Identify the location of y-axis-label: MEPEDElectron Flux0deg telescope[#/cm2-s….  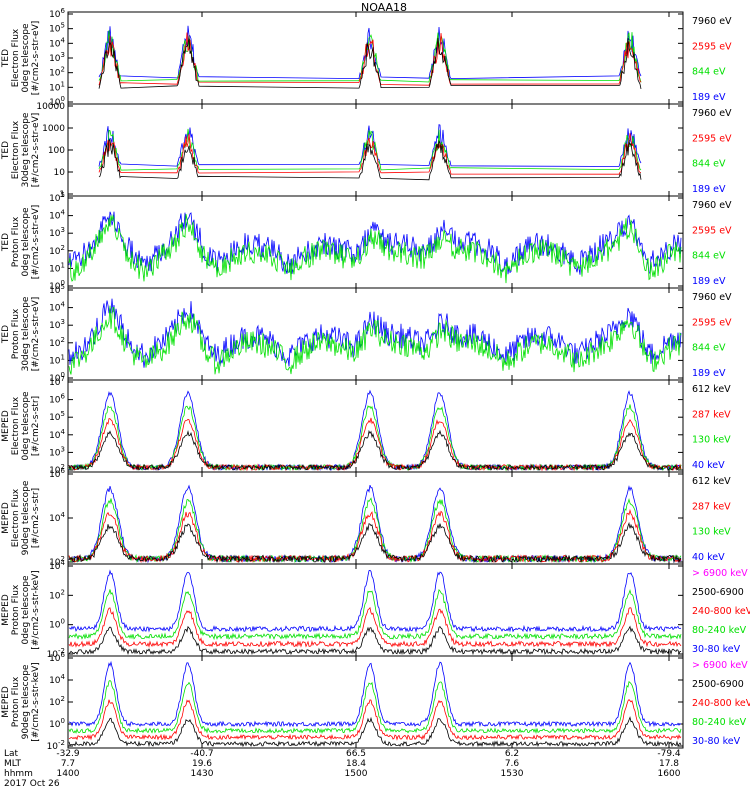
(21, 426).